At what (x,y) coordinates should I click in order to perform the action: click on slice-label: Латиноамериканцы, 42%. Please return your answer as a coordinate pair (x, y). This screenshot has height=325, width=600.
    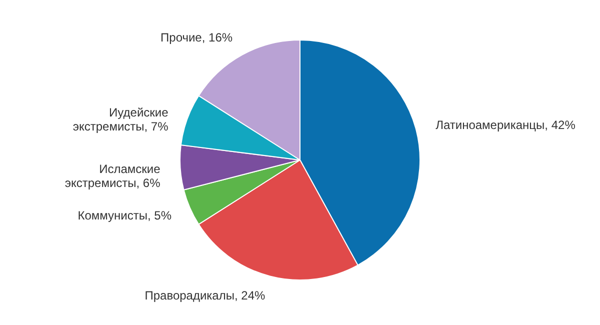
    Looking at the image, I should click on (506, 125).